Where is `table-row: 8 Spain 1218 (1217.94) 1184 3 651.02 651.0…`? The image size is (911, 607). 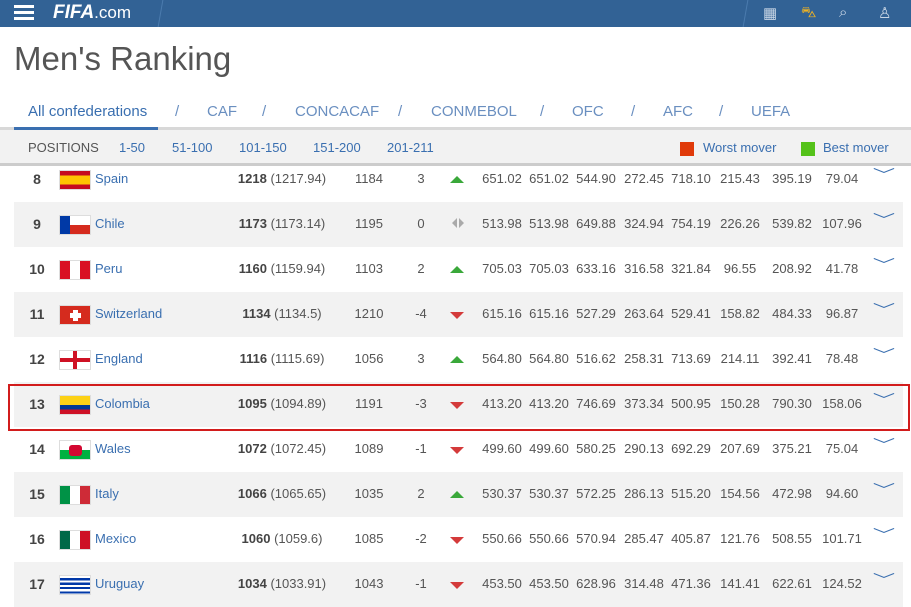
table-row: 8 Spain 1218 (1217.94) 1184 3 651.02 651.0… is located at coordinates (458, 179).